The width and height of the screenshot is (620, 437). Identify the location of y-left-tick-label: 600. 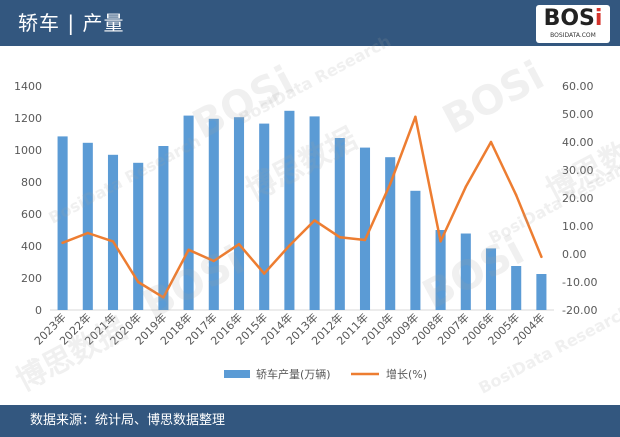
(31, 214).